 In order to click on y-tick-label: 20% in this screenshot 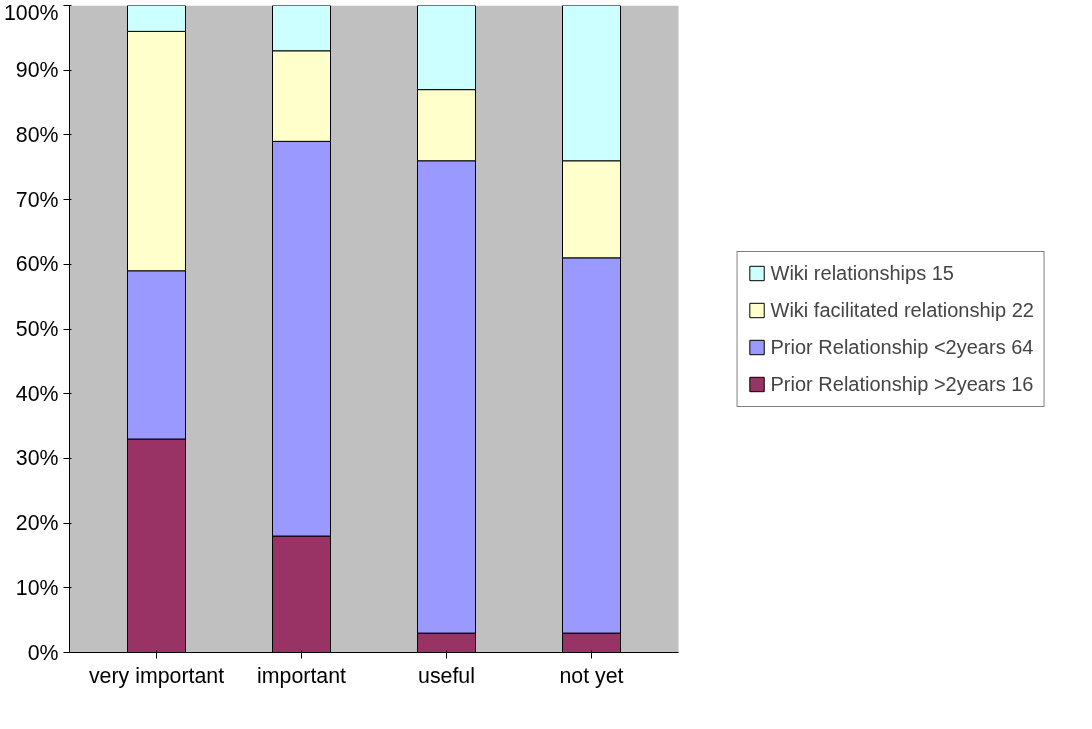, I will do `click(37, 523)`.